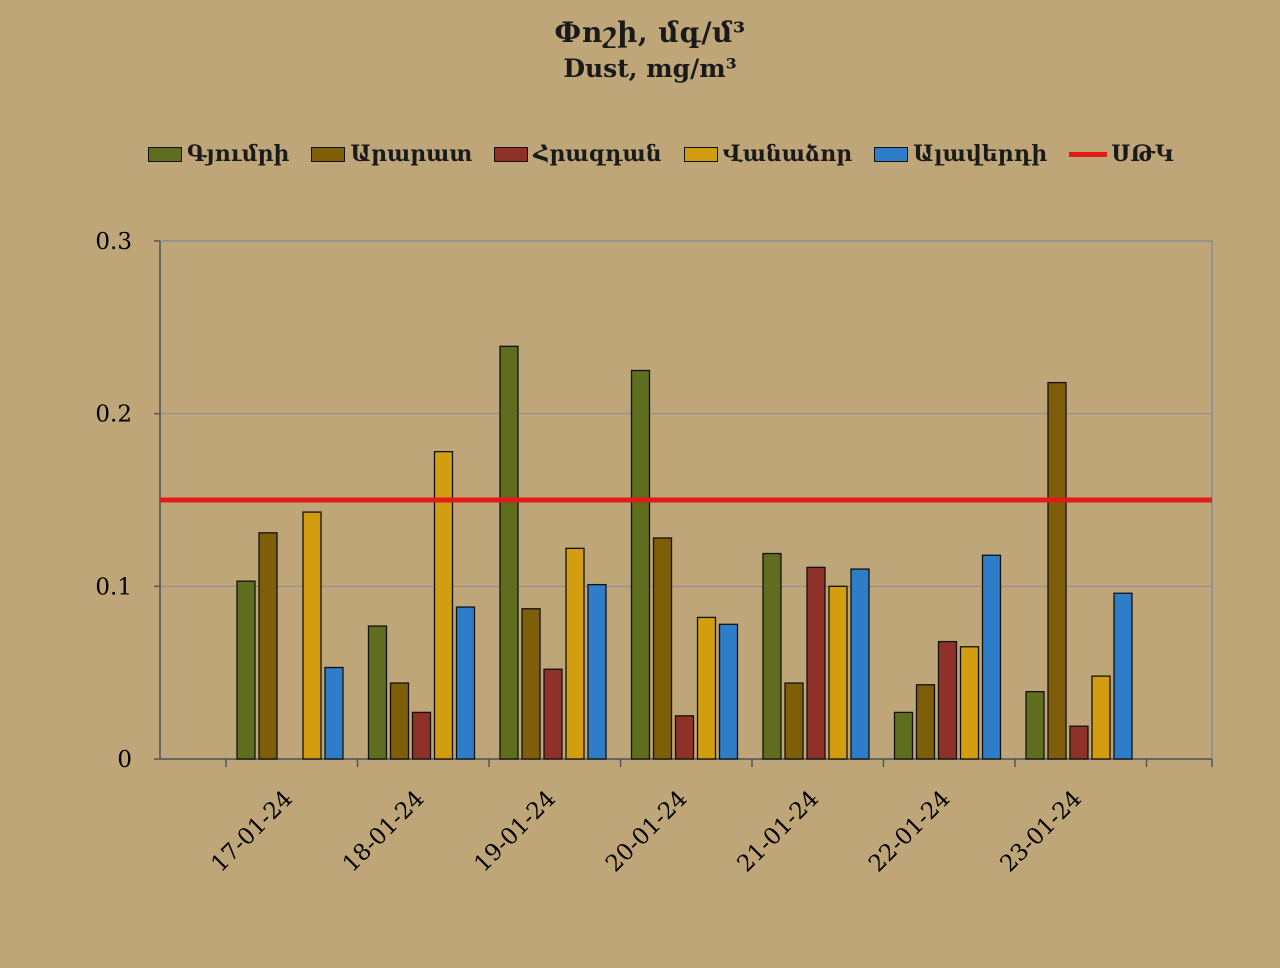  What do you see at coordinates (113, 415) in the screenshot?
I see `y-tick-label: 0.2` at bounding box center [113, 415].